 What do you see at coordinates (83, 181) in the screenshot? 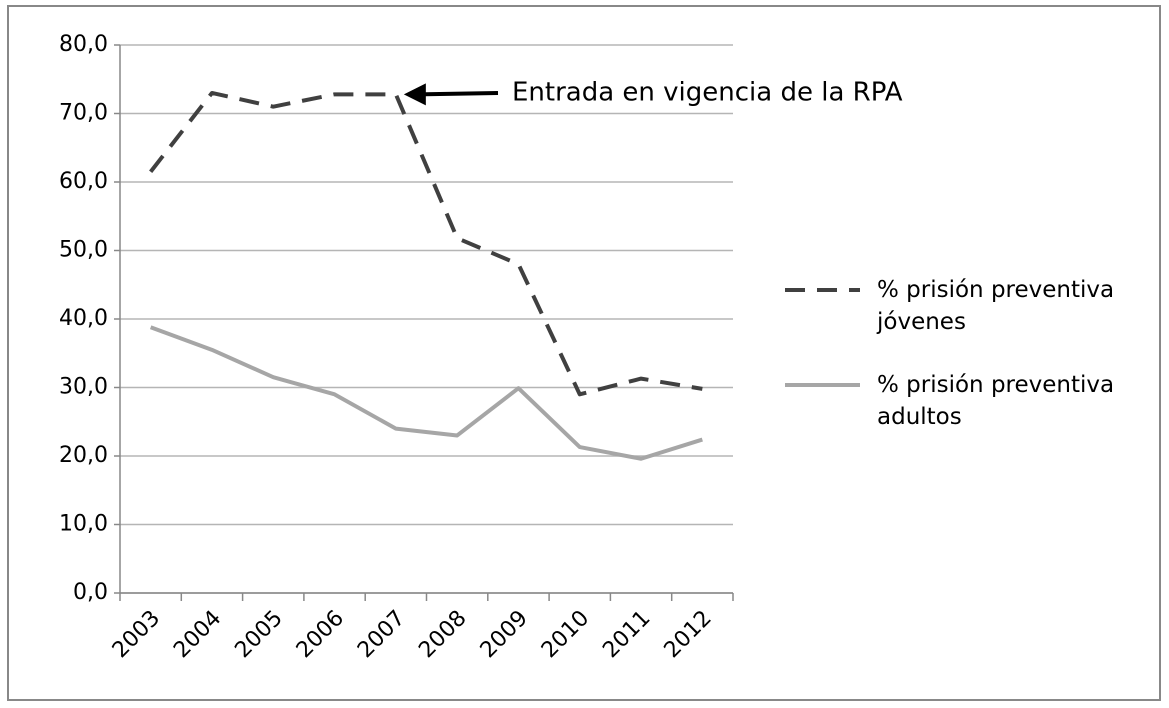
I see `y-tick-label: 60,0` at bounding box center [83, 181].